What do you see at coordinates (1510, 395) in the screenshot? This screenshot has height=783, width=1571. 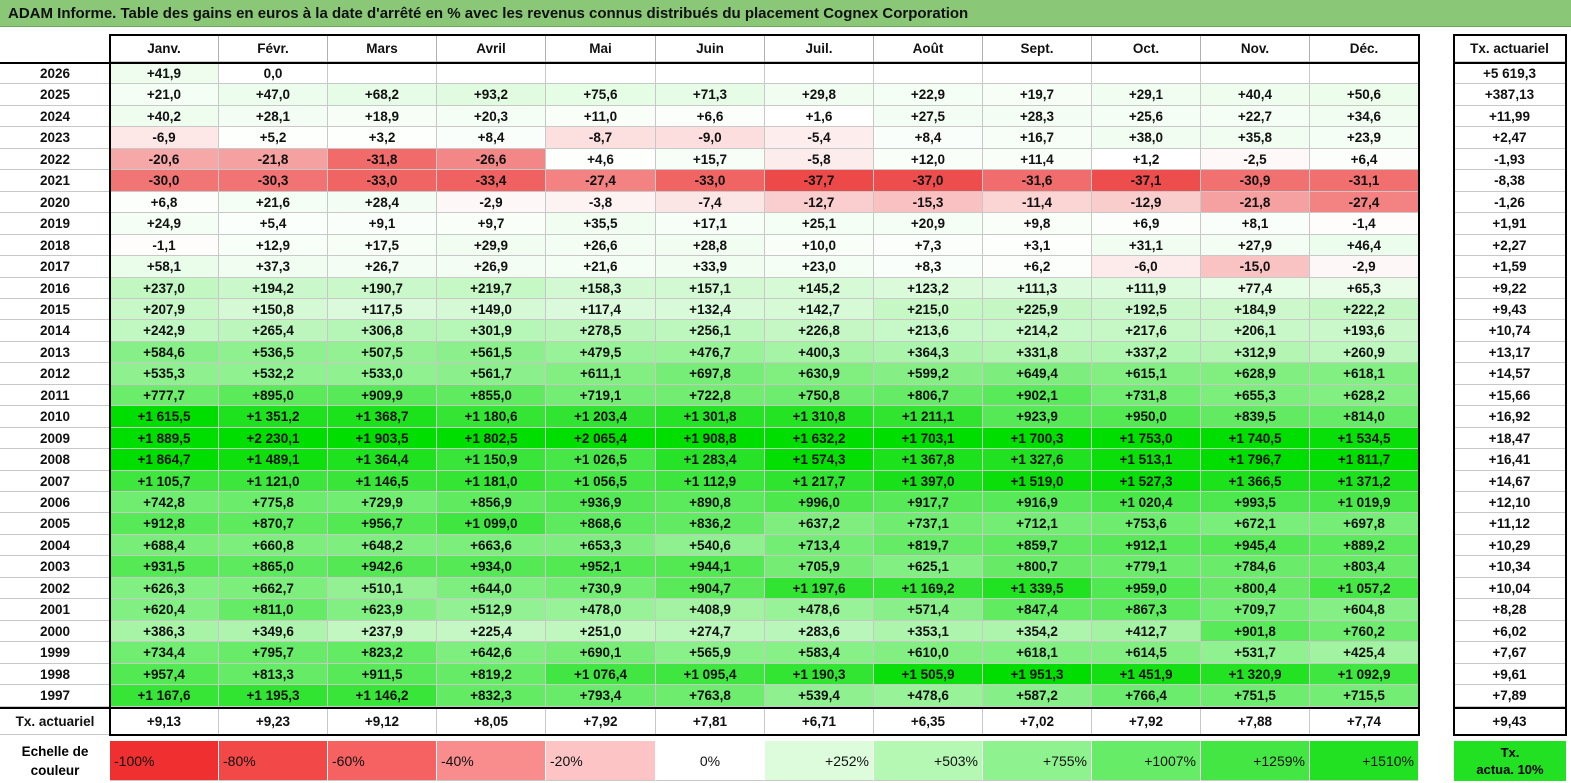 I see `tx-cell: +15,66` at bounding box center [1510, 395].